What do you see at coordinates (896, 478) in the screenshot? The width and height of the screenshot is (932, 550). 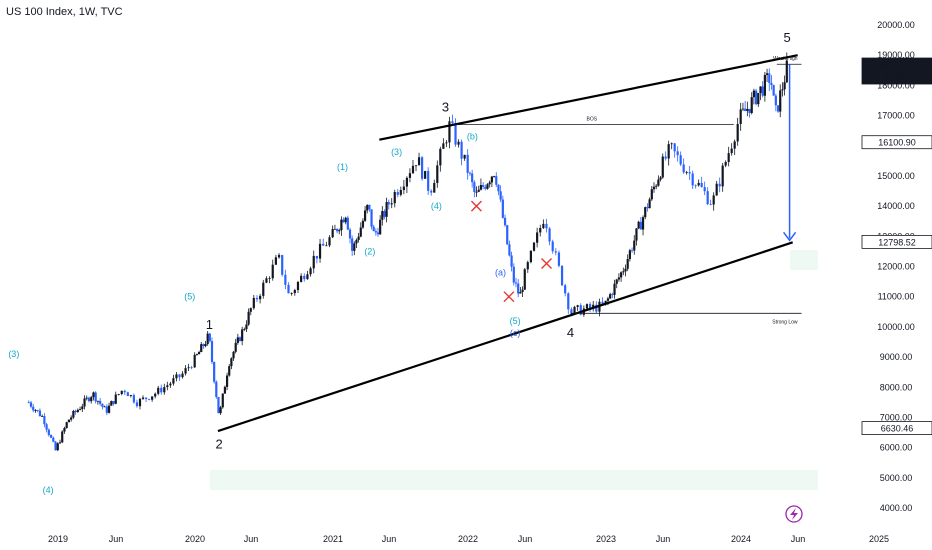 I see `y-tick-label: 5000.00` at bounding box center [896, 478].